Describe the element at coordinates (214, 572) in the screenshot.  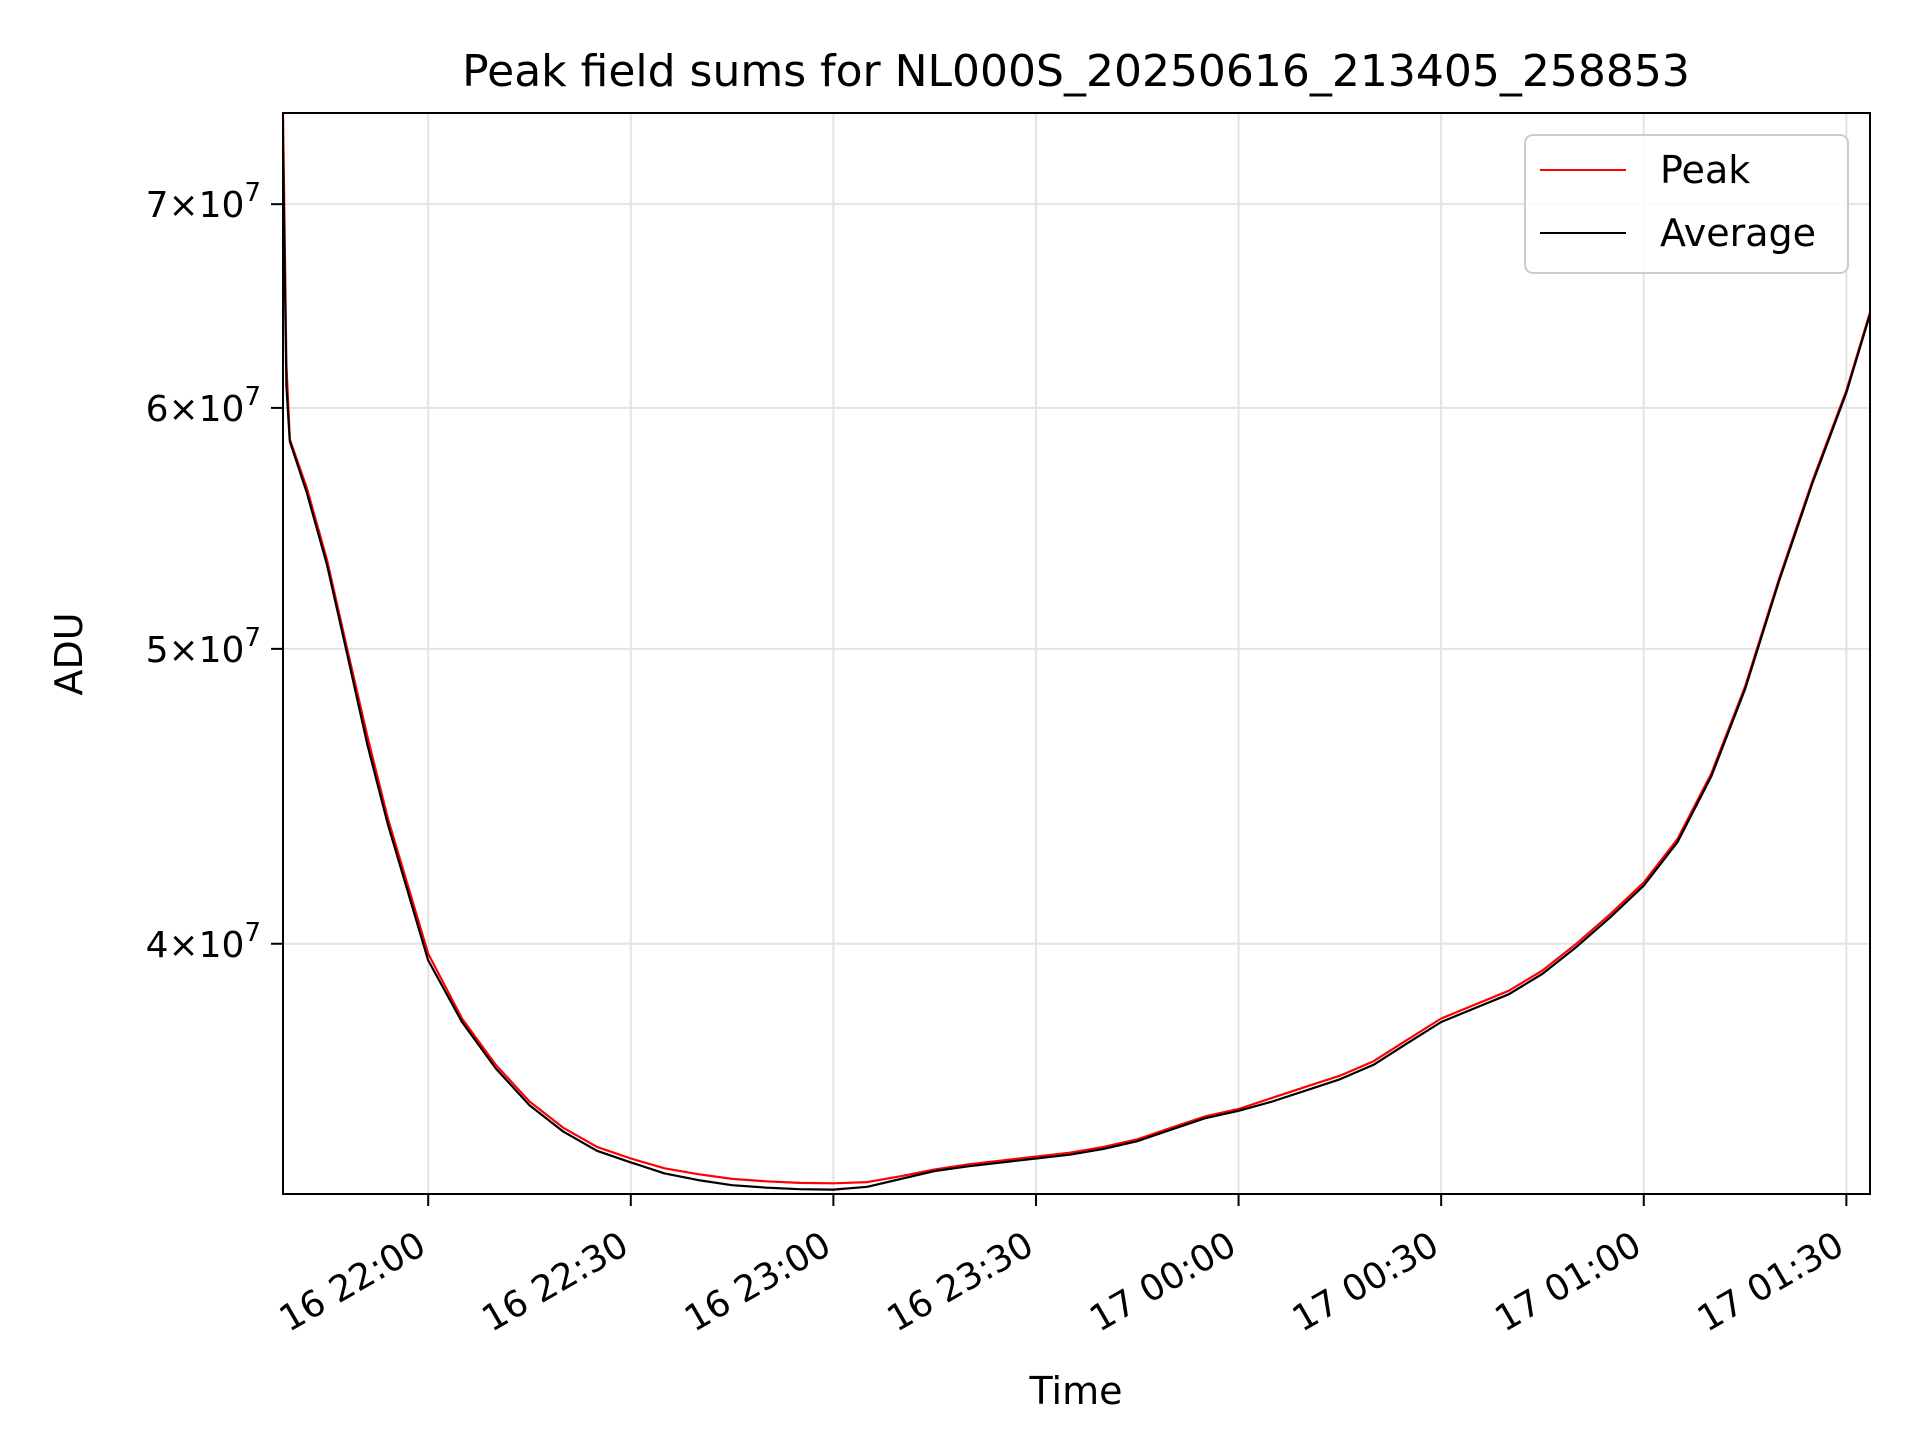
I see `y-axis-ticks: 4×107 5×107 6×107 7×107` at that location.